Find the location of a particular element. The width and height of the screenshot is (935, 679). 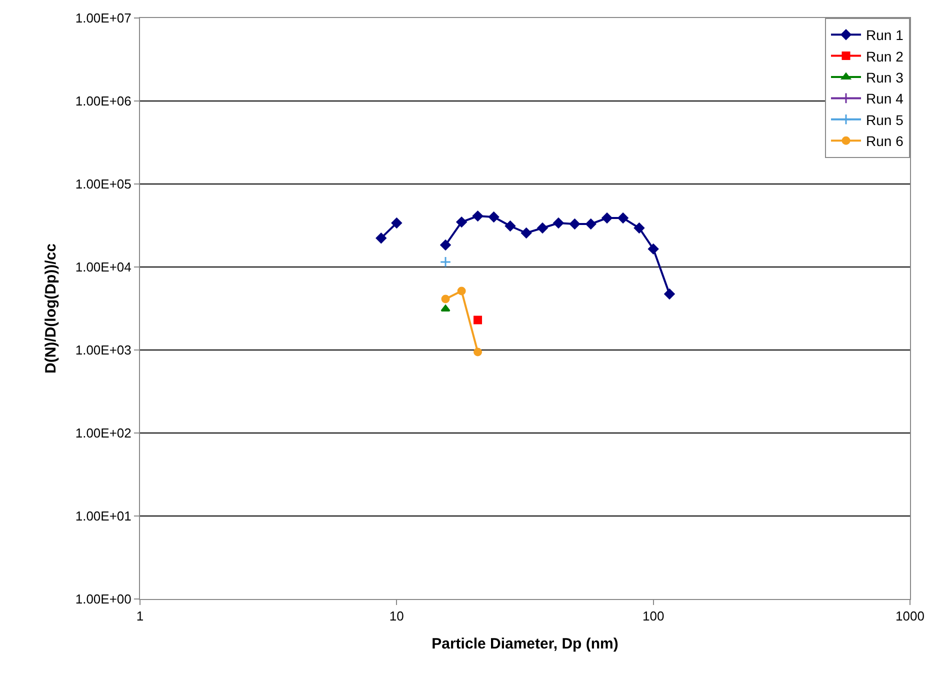

y-tick-label: 1.00E+02 is located at coordinates (103, 433).